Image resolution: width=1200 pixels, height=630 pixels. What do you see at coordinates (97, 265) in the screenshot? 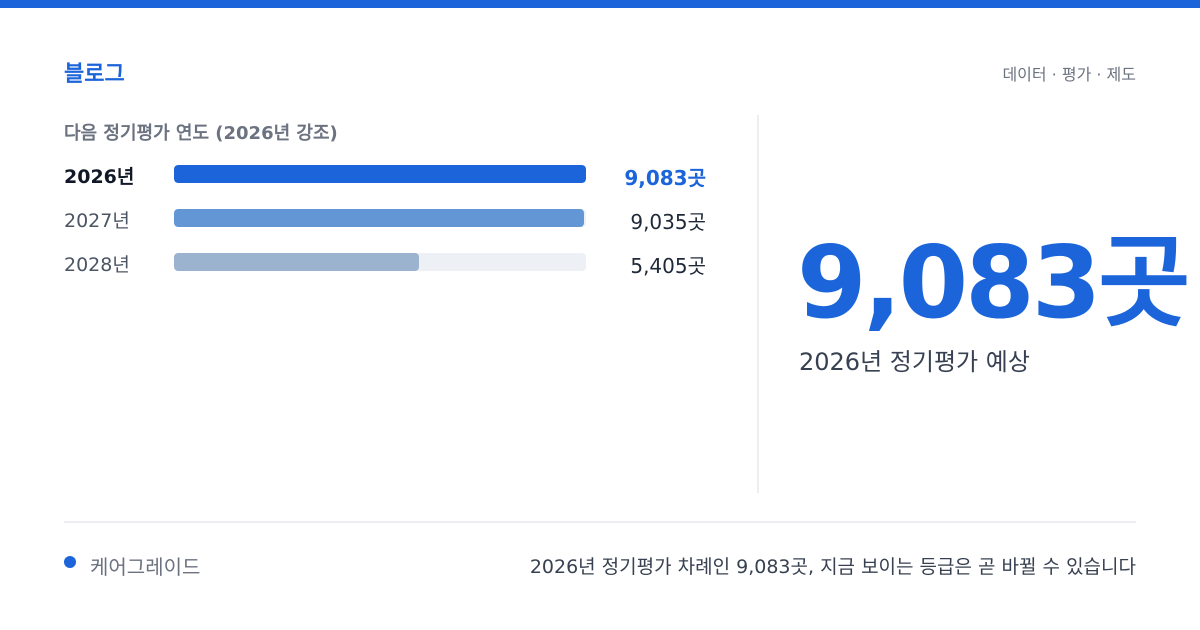
I see `bar-category-label: 2028년` at bounding box center [97, 265].